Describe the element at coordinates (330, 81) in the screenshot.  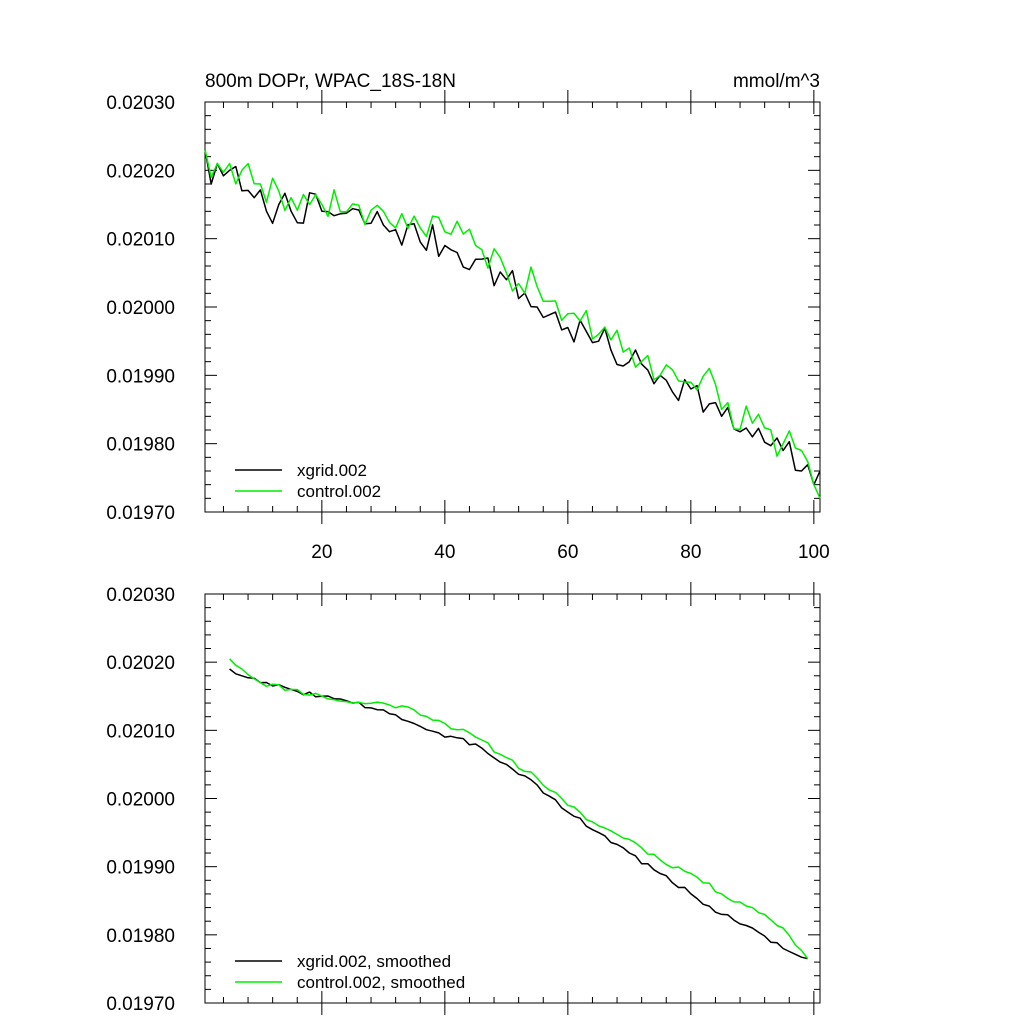
I see `chart-title: 800m DOPr, WPAC_18S-18N` at that location.